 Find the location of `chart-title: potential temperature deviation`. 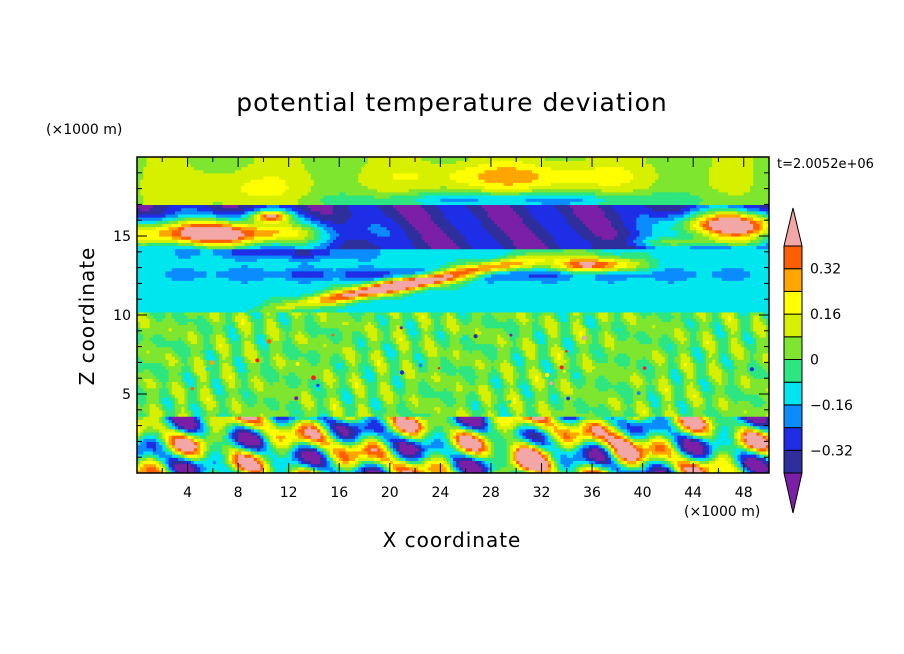

chart-title: potential temperature deviation is located at coordinates (451, 102).